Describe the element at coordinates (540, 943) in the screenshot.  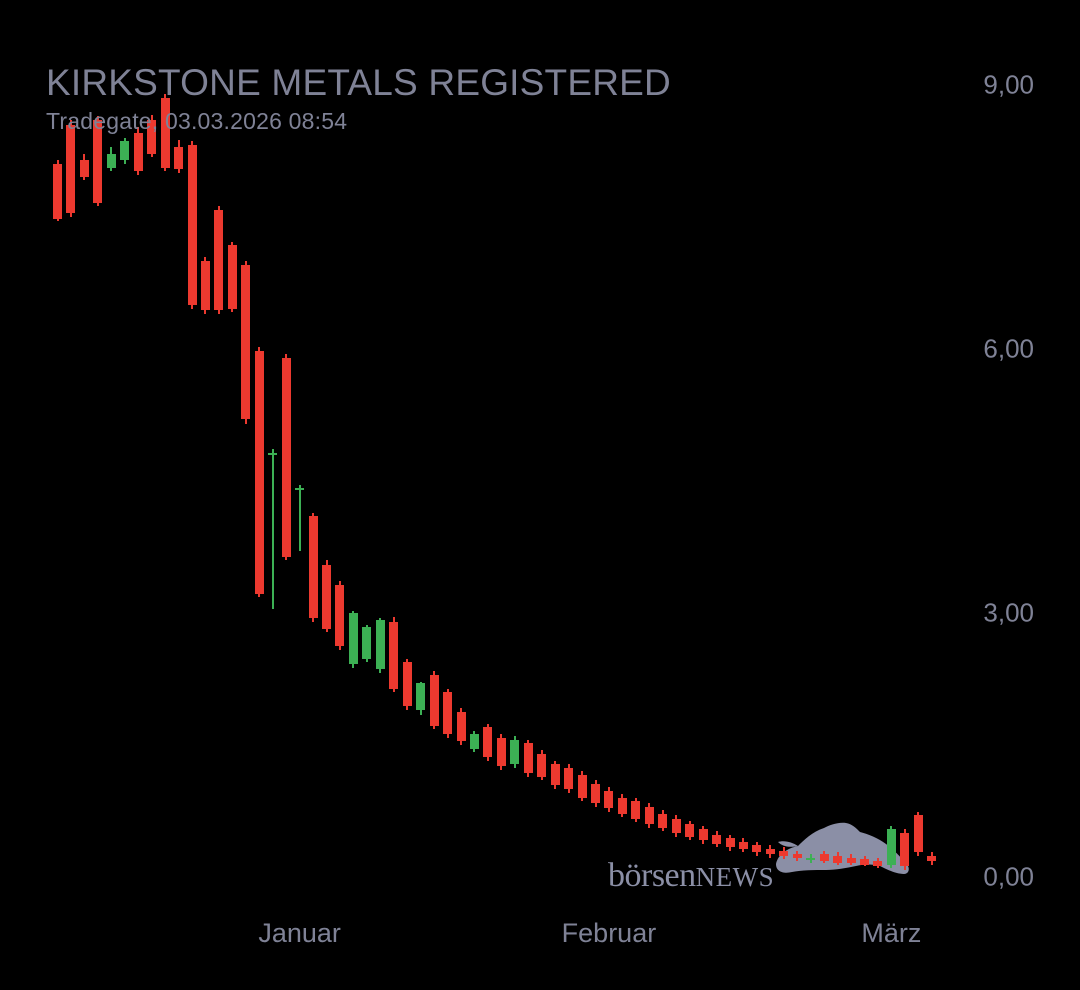
I see `x-axis: Januar Februar März` at that location.